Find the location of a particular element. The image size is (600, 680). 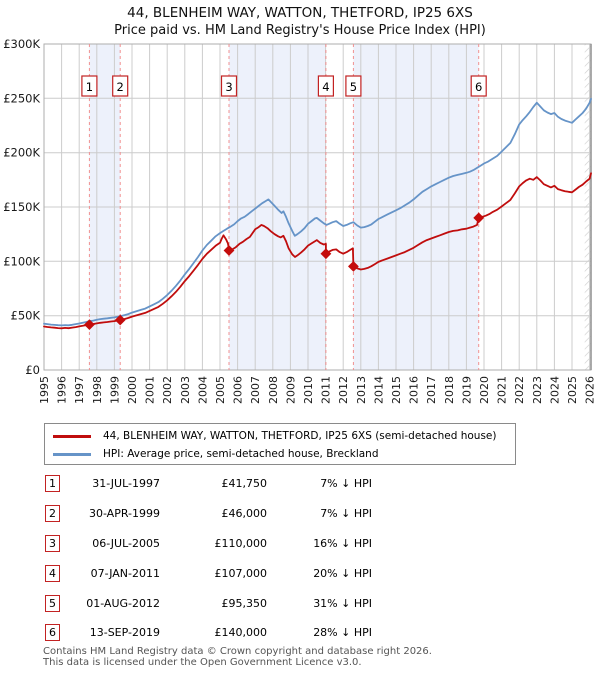

svg-text: 2003 is located at coordinates (185, 390).